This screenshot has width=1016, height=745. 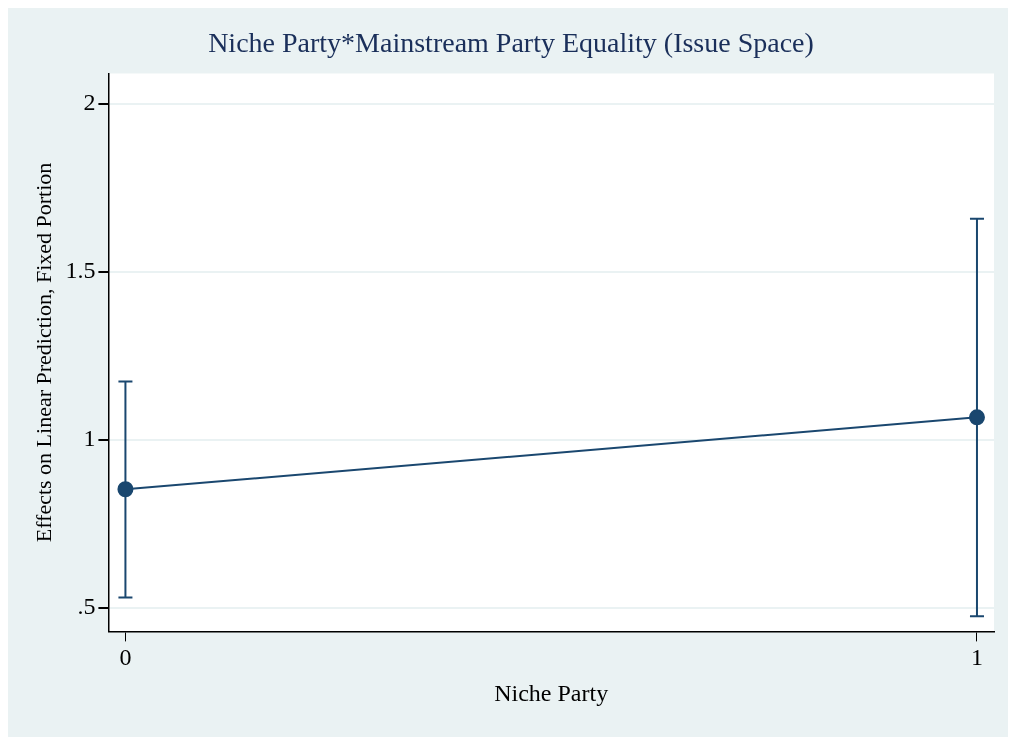 I want to click on x-axis-title: Niche Party, so click(x=551, y=692).